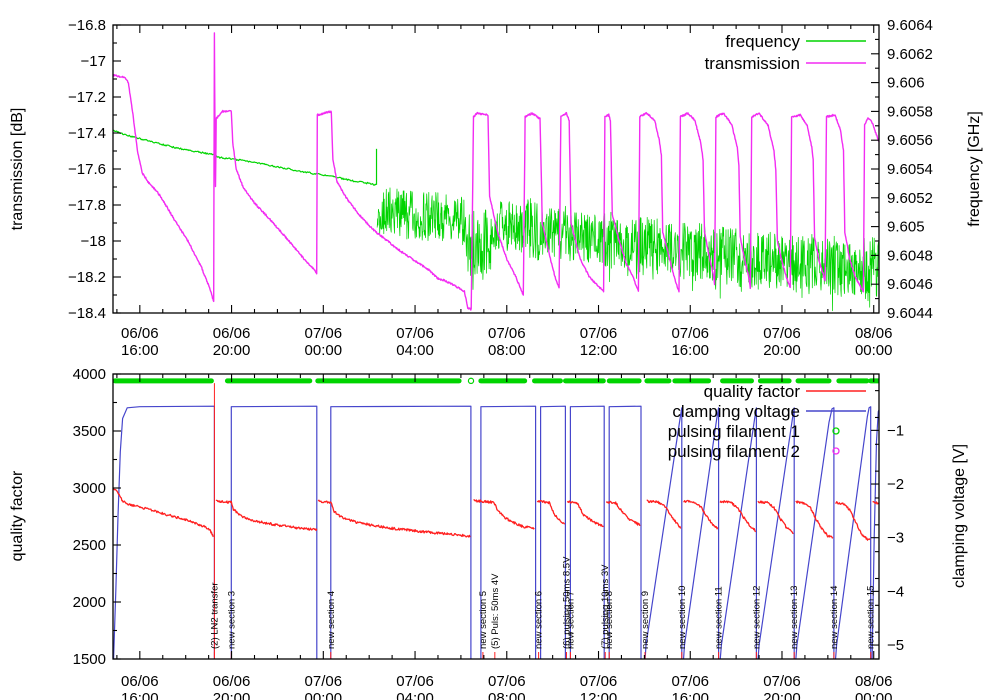  I want to click on yr-tick-label-4: −5, so click(895, 645).